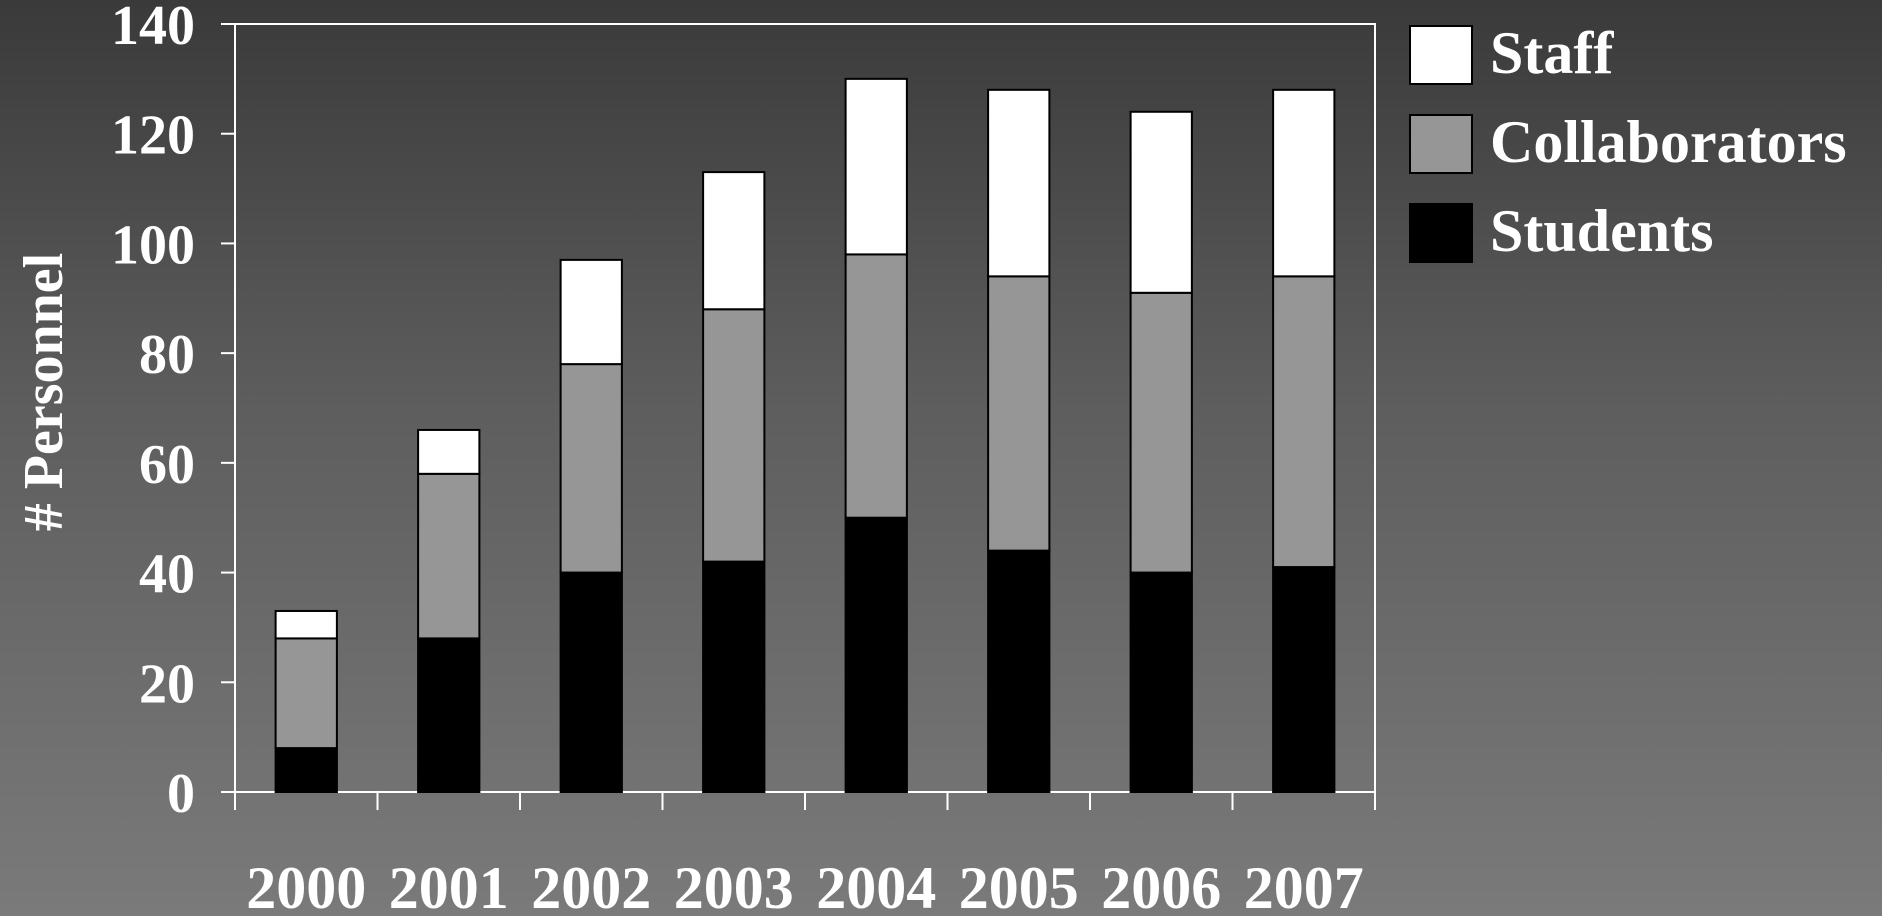  Describe the element at coordinates (167, 465) in the screenshot. I see `y-tick-label: 60` at that location.